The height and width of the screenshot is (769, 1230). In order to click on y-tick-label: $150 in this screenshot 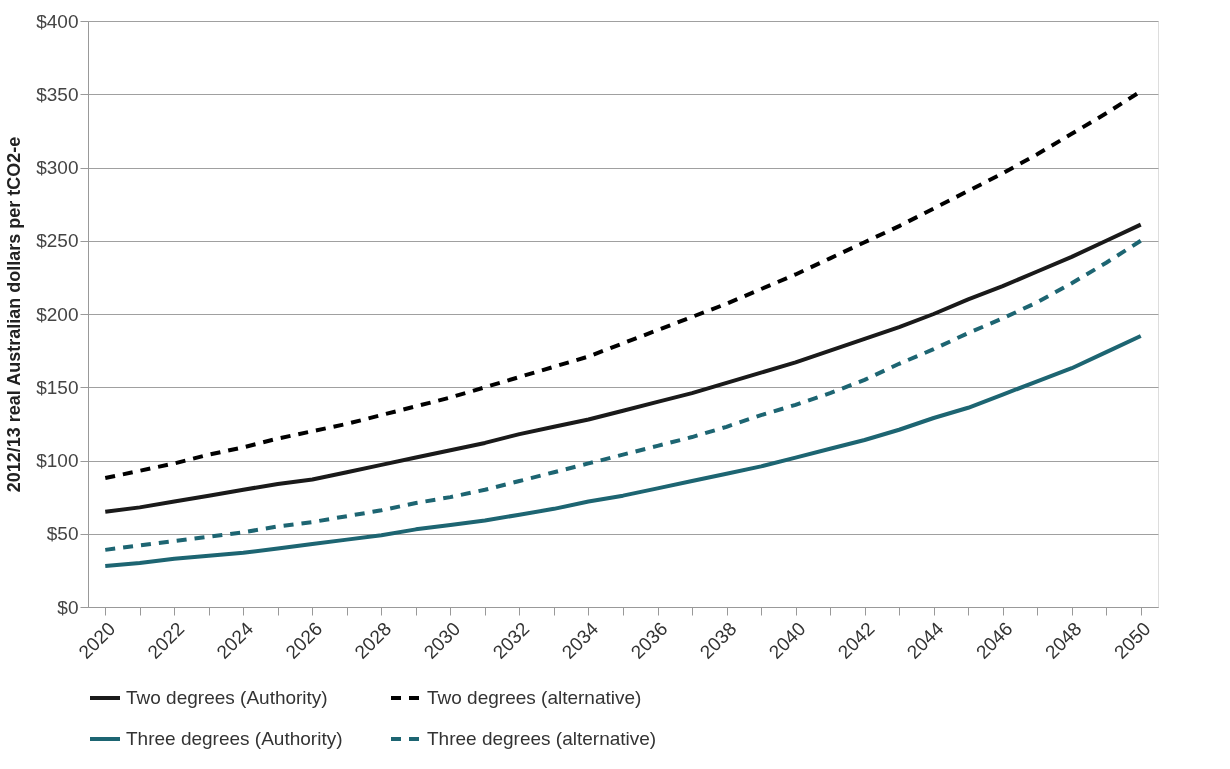, I will do `click(57, 387)`.